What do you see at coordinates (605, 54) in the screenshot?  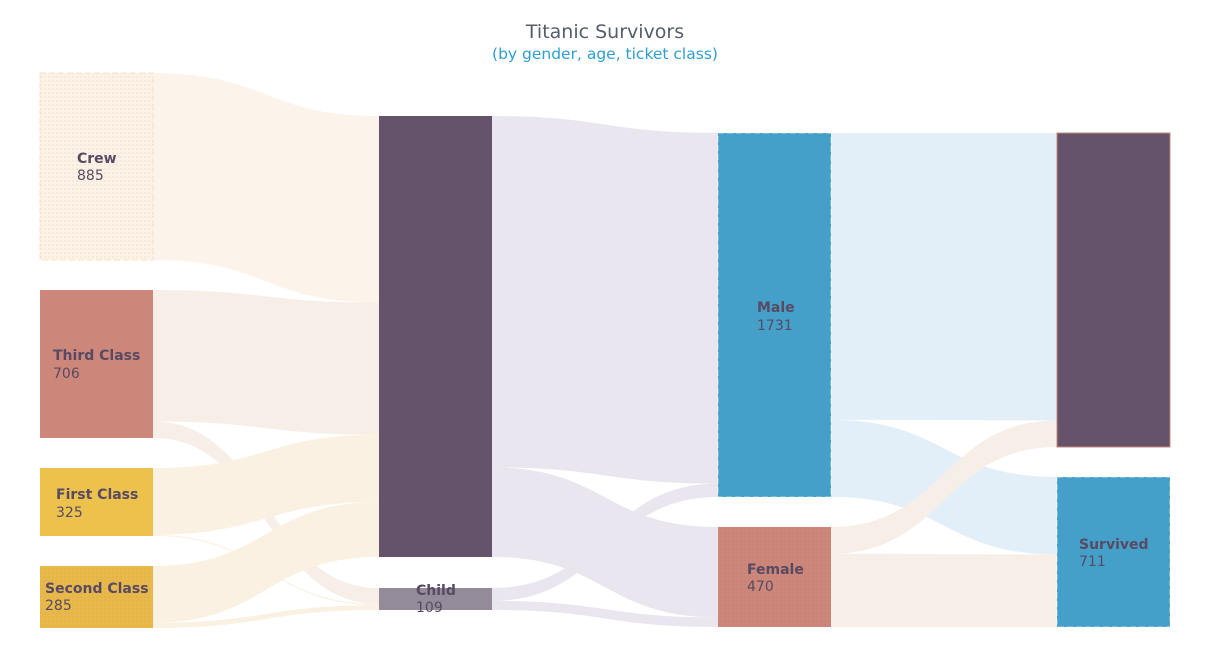 I see `chart-subtitle: (by gender, age, ticket class)` at bounding box center [605, 54].